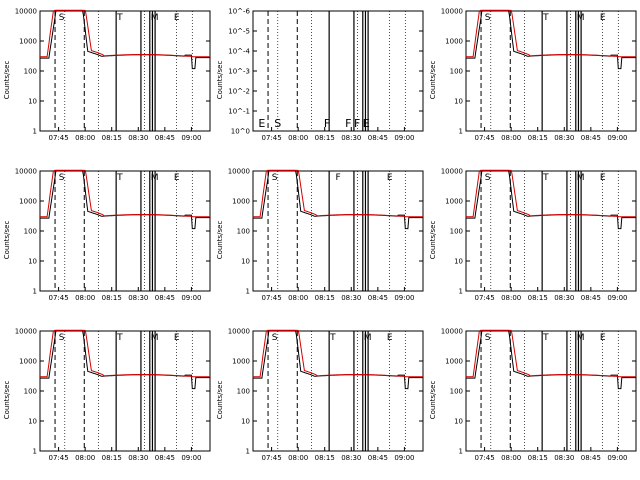 Image resolution: width=640 pixels, height=480 pixels. What do you see at coordinates (239, 12) in the screenshot?
I see `y-tick-label: 10^-6` at bounding box center [239, 12].